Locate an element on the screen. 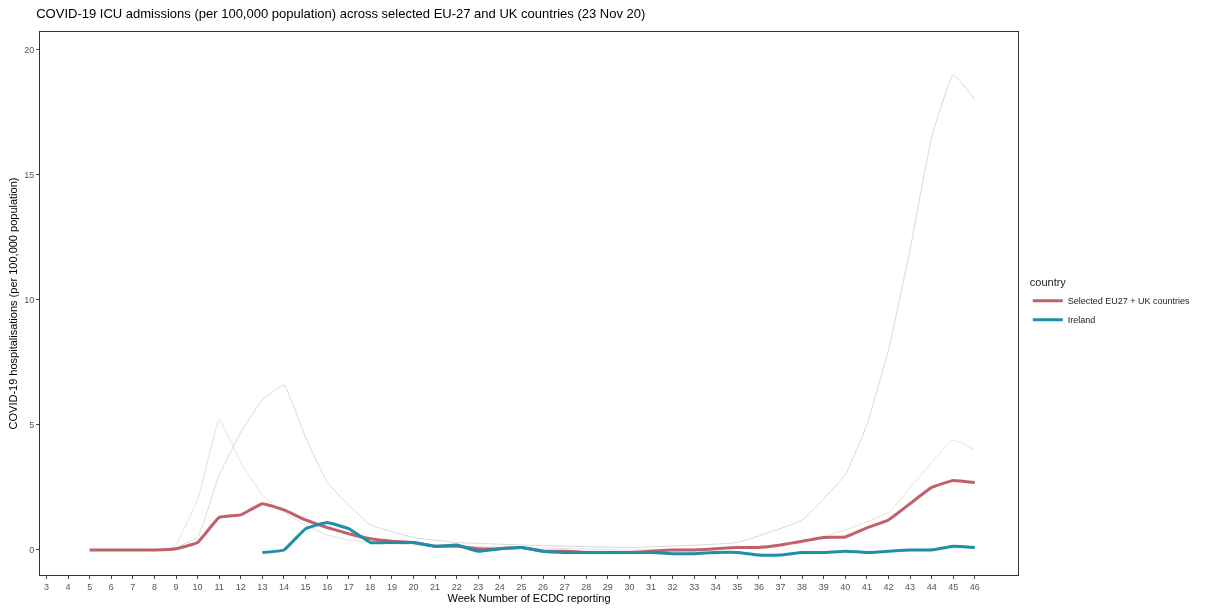 The height and width of the screenshot is (609, 1208). x-tick-label: 27 is located at coordinates (564, 586).